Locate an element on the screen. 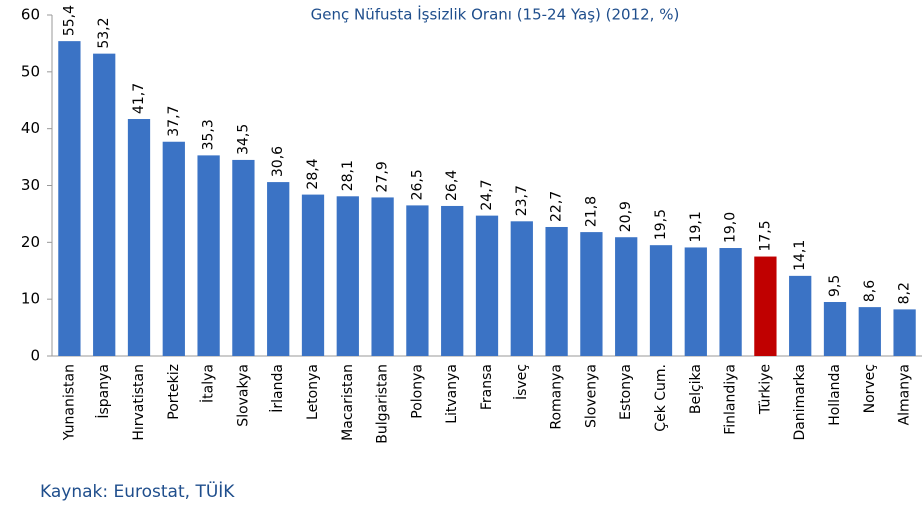  x-tick-label: Macaristan is located at coordinates (348, 402).